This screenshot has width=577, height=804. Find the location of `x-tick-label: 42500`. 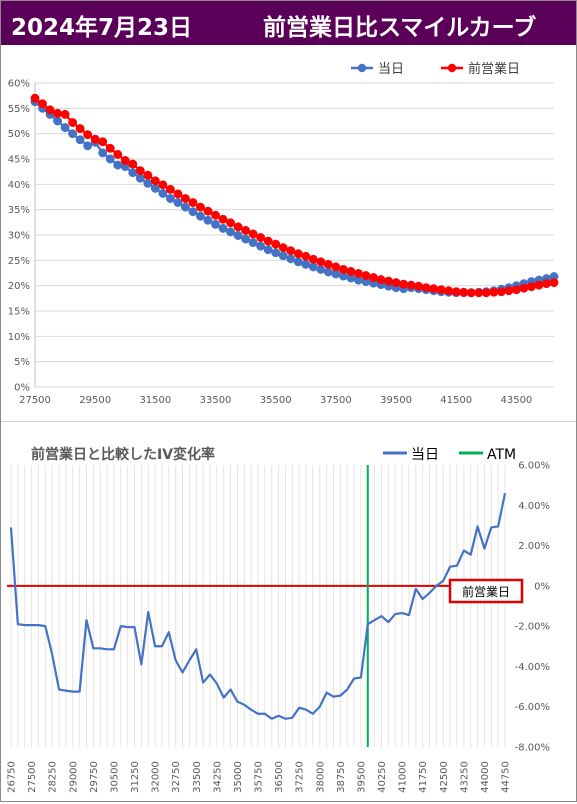

x-tick-label: 42500 is located at coordinates (444, 777).